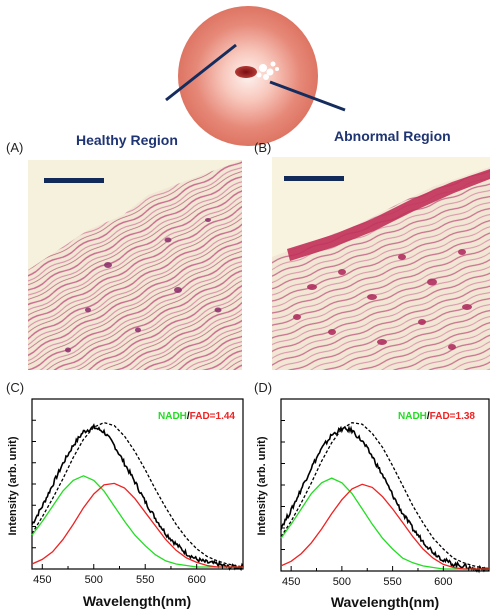  I want to click on chart-d-nadh-component-line, so click(384, 523).